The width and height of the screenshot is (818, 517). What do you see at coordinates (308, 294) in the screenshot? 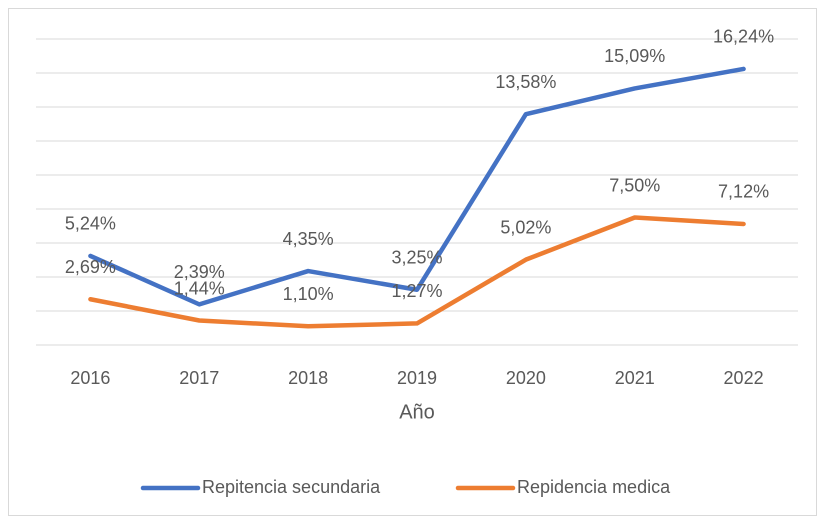
I see `data-label: 1,10%` at bounding box center [308, 294].